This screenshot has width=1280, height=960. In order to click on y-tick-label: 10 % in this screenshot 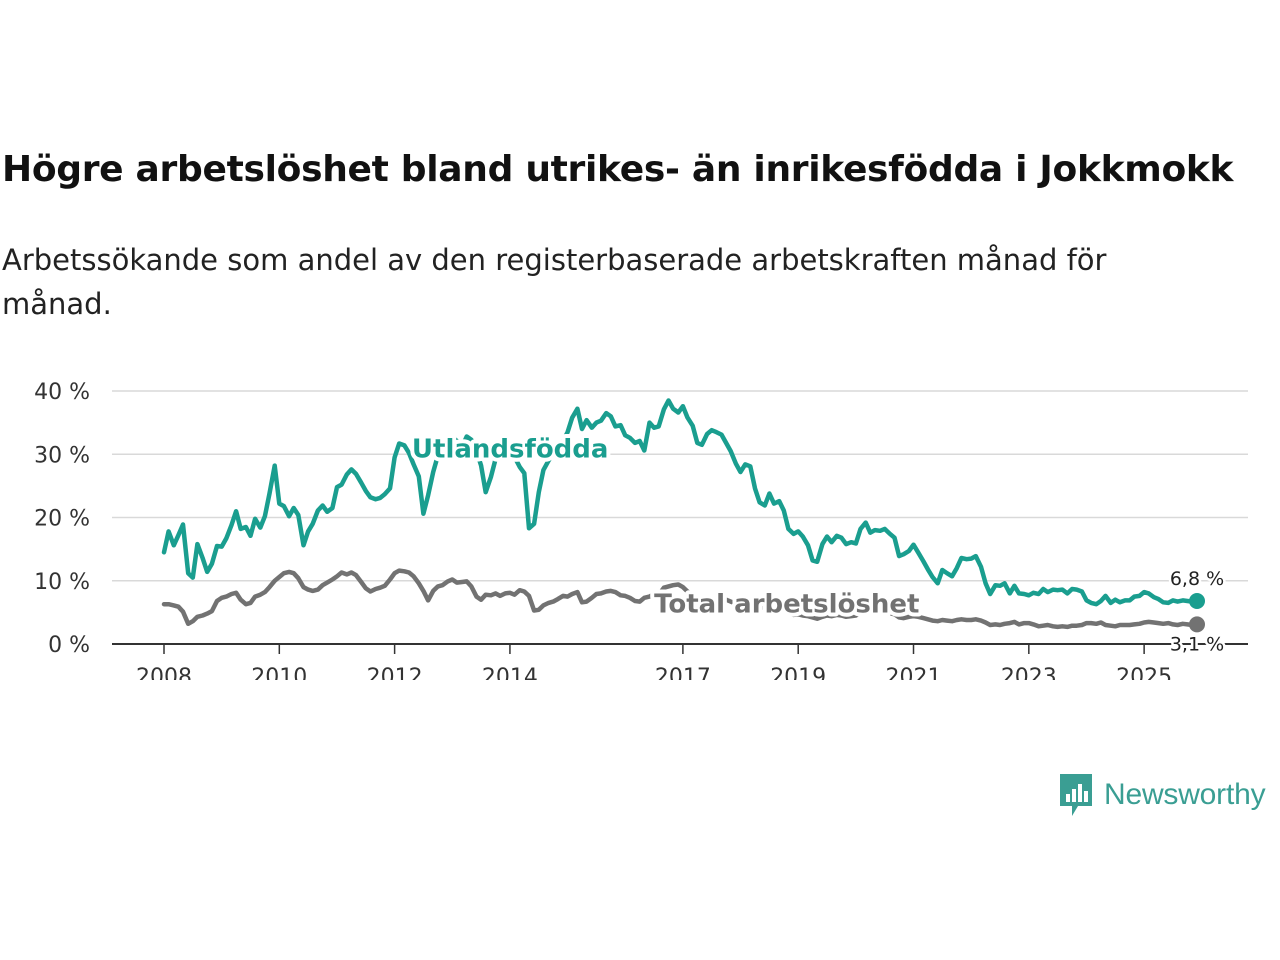, I will do `click(62, 582)`.